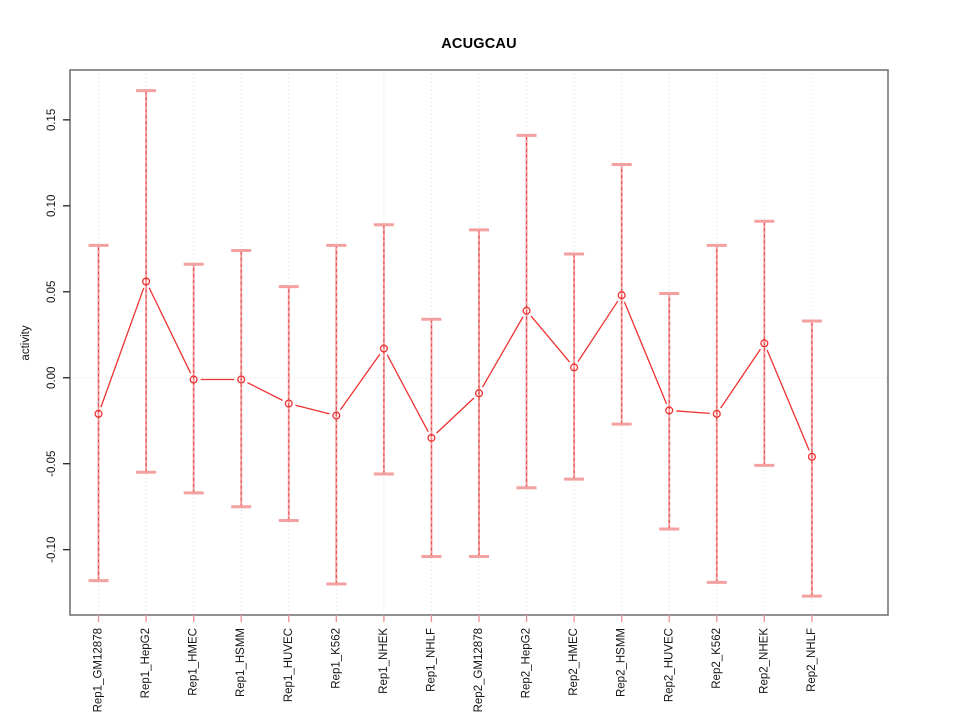  I want to click on y-tick-label: -0.05, so click(52, 464).